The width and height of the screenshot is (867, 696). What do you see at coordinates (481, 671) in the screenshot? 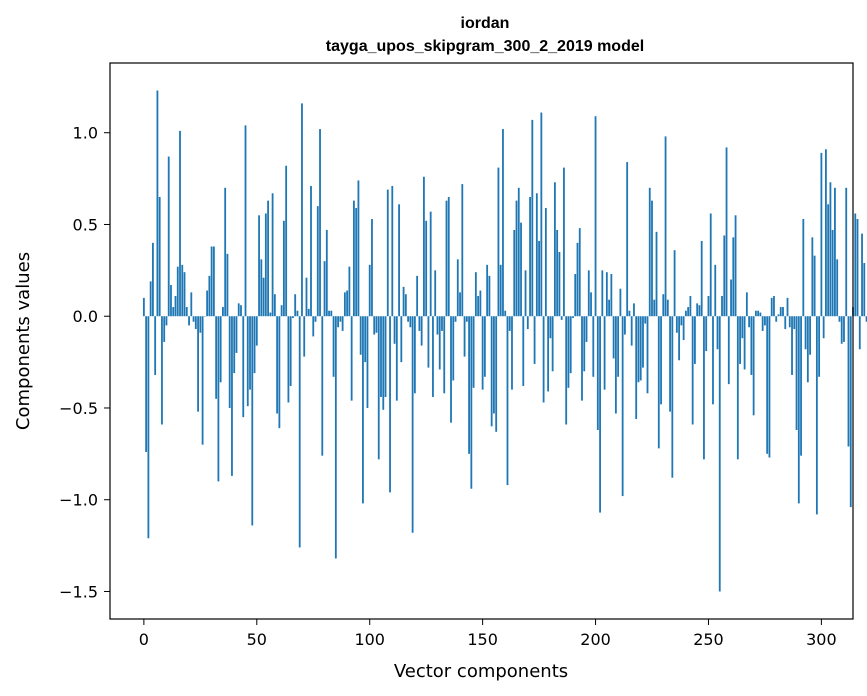
I see `x-axis-label: Vector components` at bounding box center [481, 671].